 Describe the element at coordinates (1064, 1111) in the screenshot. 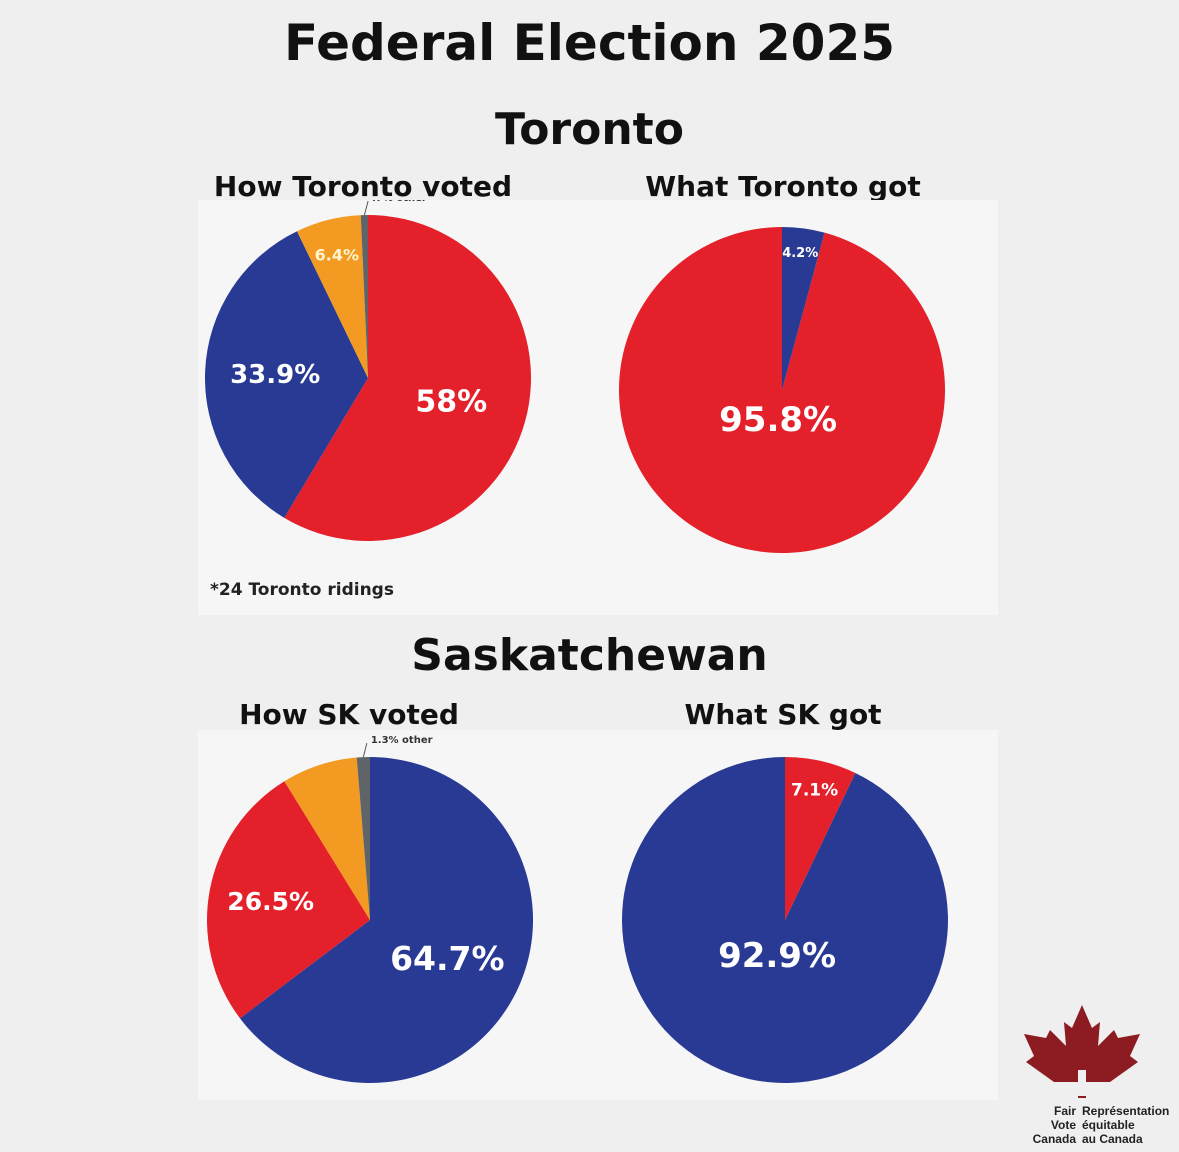

I see `logo-en-line-1: Fair` at that location.